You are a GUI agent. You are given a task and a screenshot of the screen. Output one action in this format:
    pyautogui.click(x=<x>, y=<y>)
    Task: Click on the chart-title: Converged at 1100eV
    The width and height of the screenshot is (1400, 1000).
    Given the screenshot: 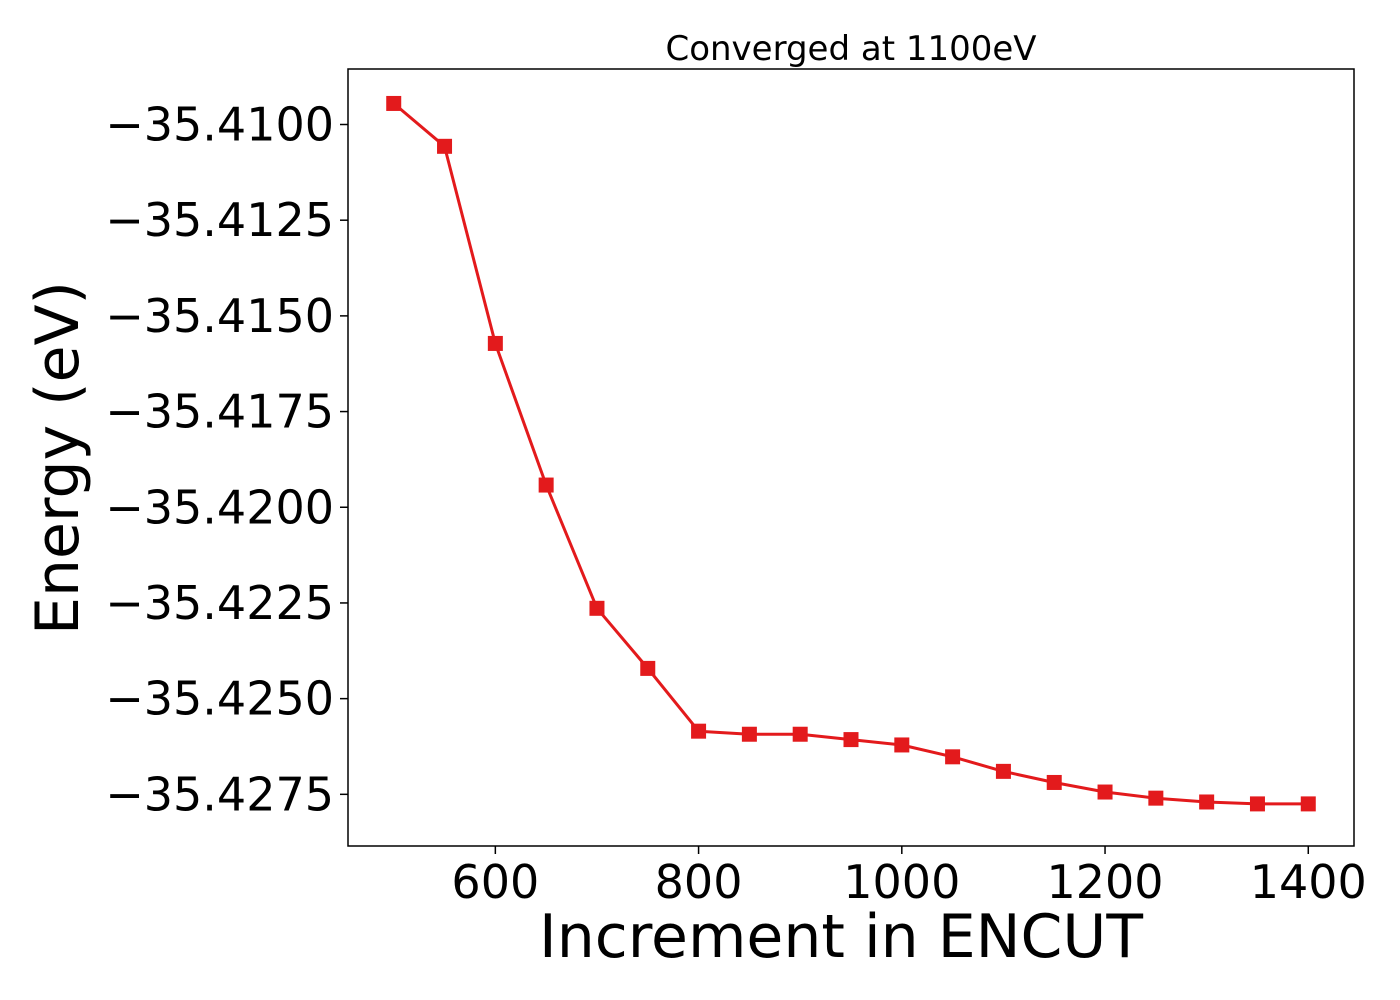 What is the action you would take?
    pyautogui.click(x=850, y=49)
    